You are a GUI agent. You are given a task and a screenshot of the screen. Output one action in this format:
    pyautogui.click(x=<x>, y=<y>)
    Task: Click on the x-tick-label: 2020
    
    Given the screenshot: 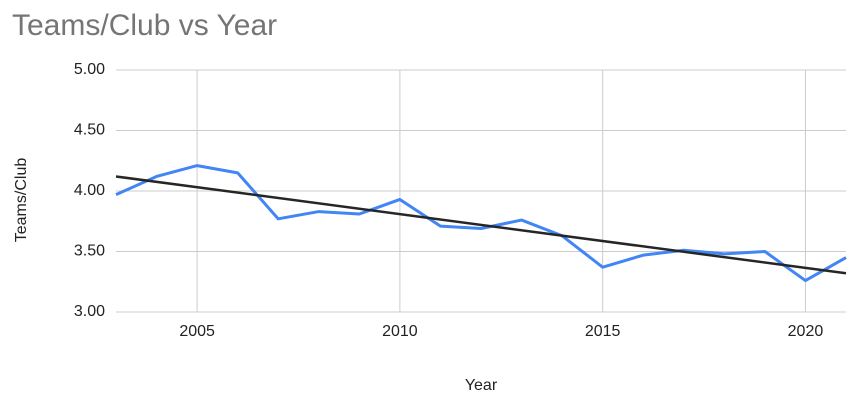 What is the action you would take?
    pyautogui.click(x=806, y=331)
    